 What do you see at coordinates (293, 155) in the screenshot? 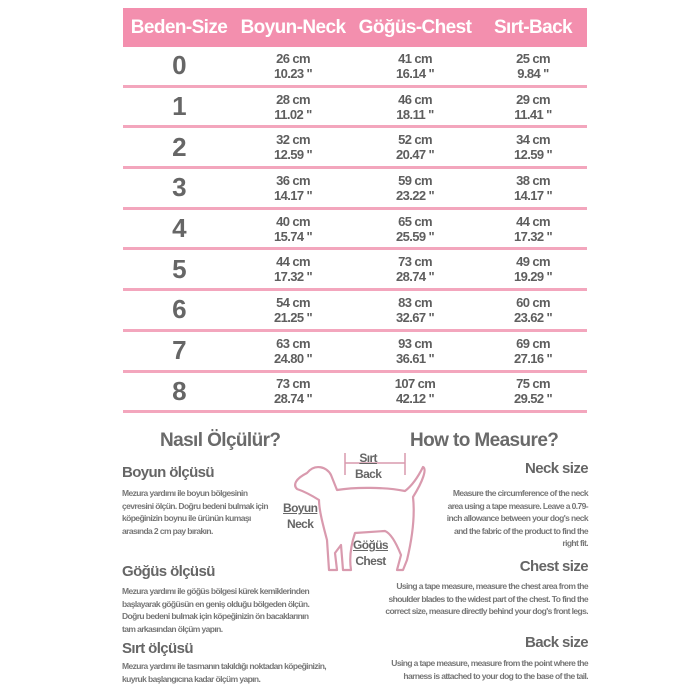
I see `neck-in: 12.59 "` at bounding box center [293, 155].